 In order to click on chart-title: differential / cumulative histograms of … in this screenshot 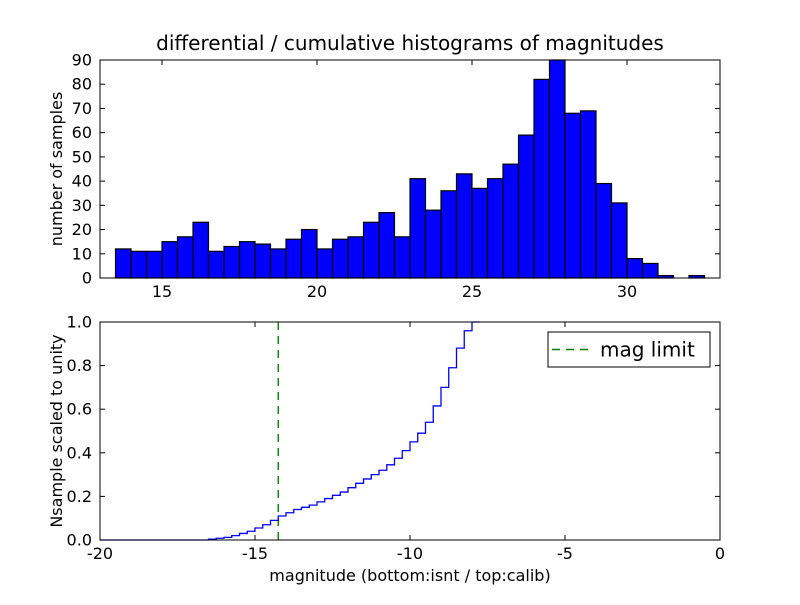, I will do `click(410, 43)`.